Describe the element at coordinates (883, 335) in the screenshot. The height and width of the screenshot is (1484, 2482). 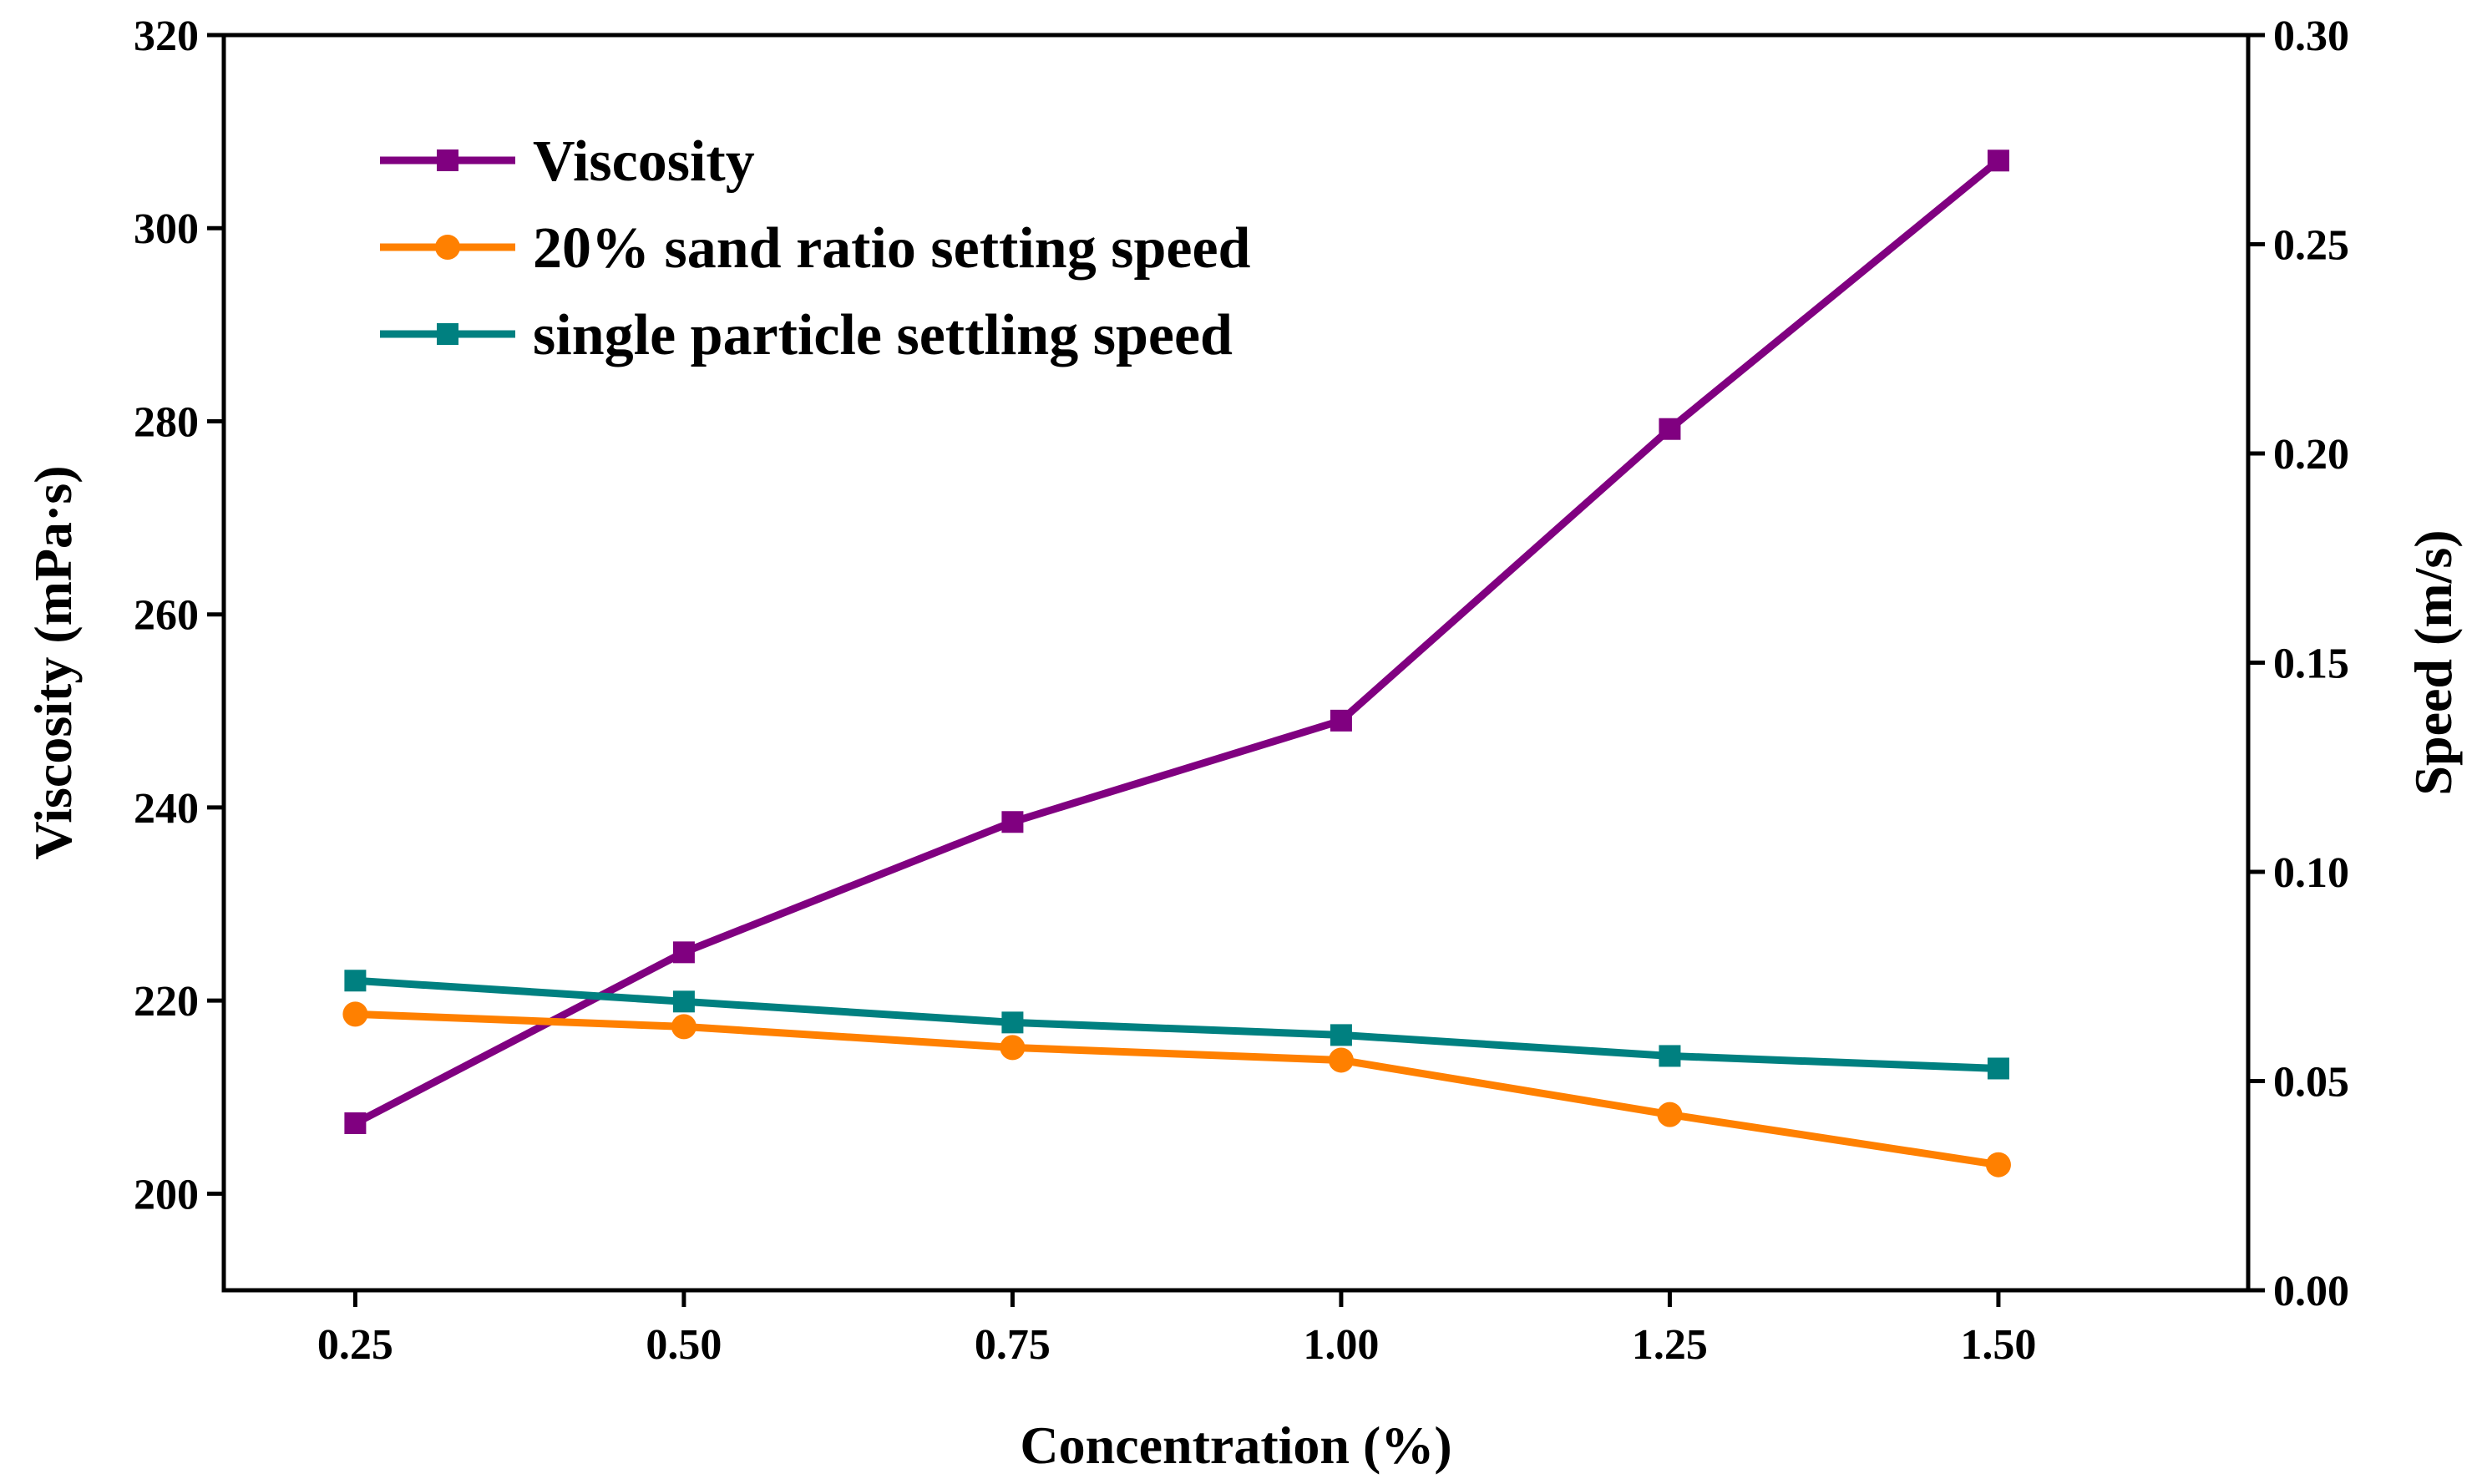
I see `legend-label: single particle settling speed` at that location.